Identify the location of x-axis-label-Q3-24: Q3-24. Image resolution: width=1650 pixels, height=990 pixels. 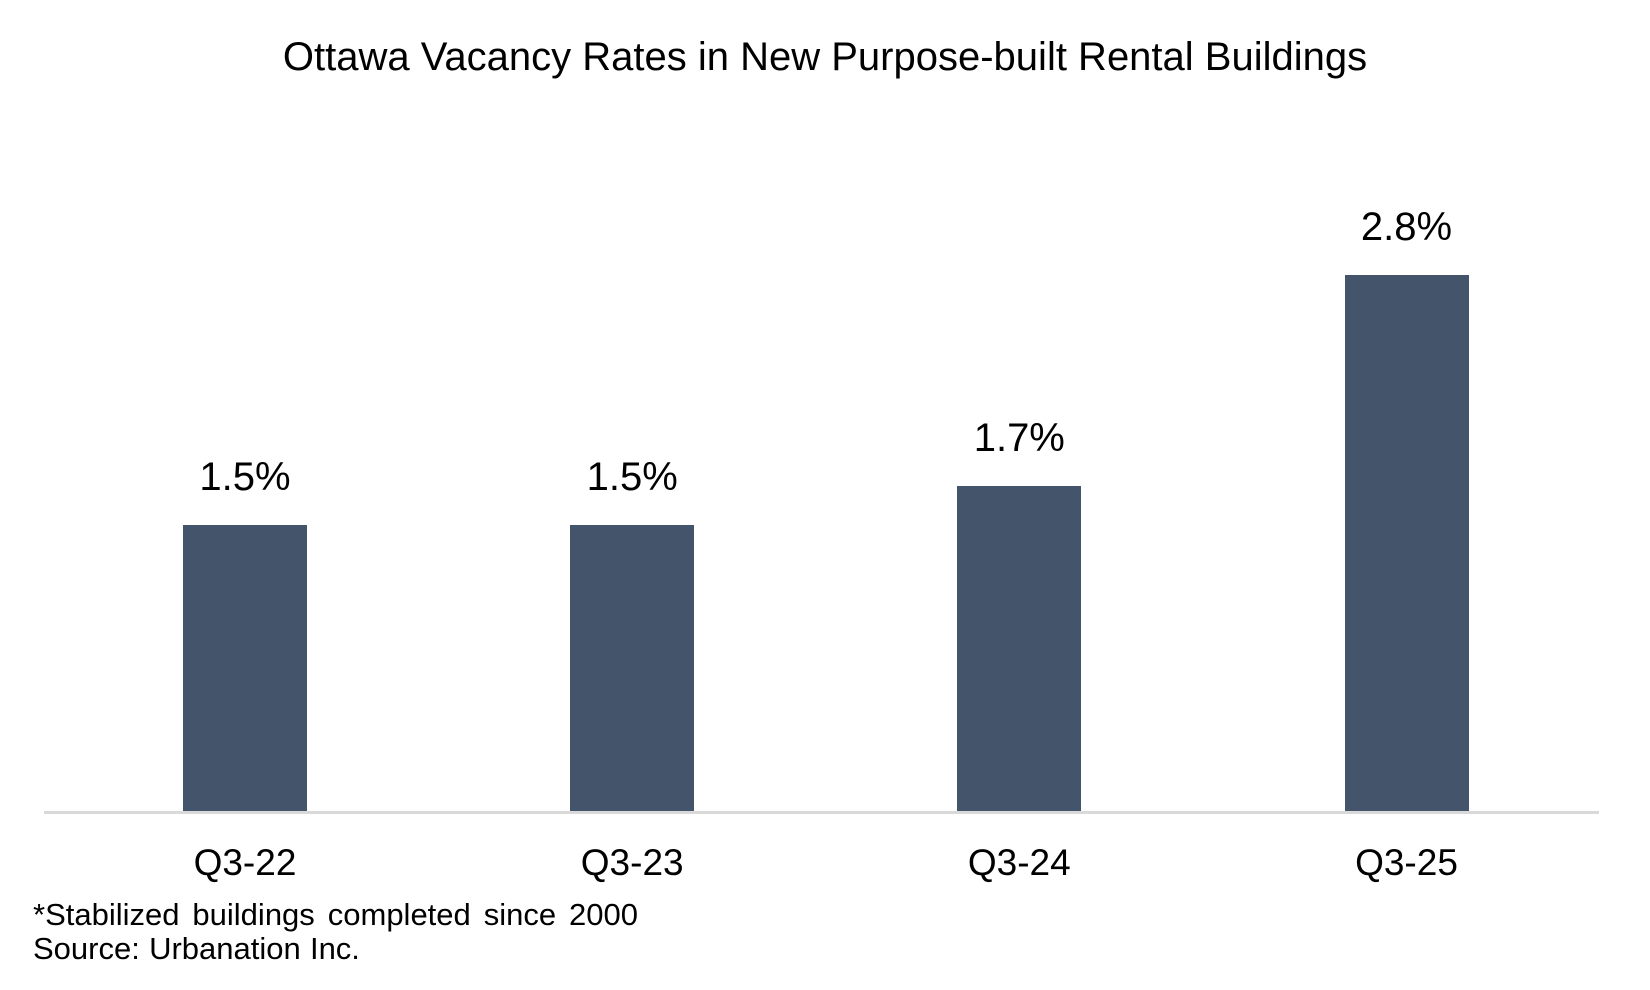
(1019, 862).